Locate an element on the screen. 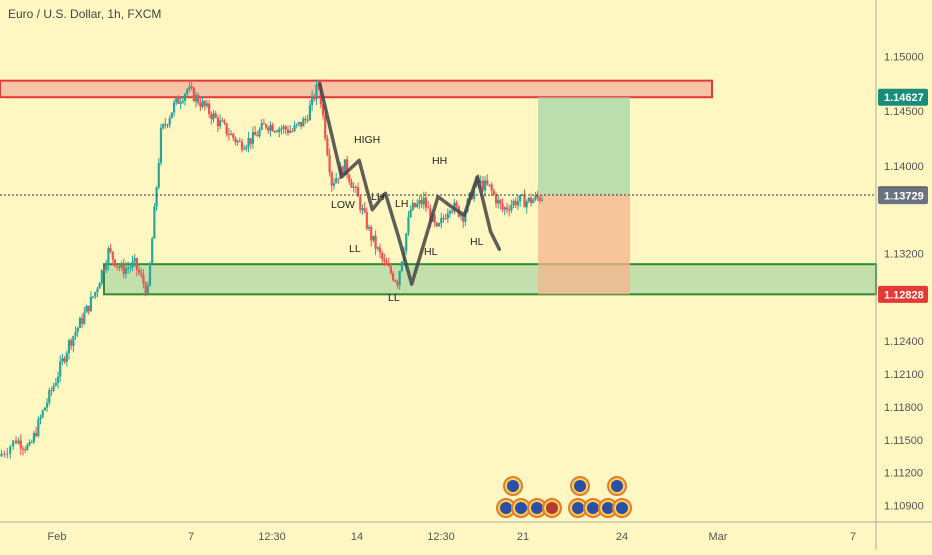 This screenshot has width=932, height=555. structure-label: LH is located at coordinates (377, 197).